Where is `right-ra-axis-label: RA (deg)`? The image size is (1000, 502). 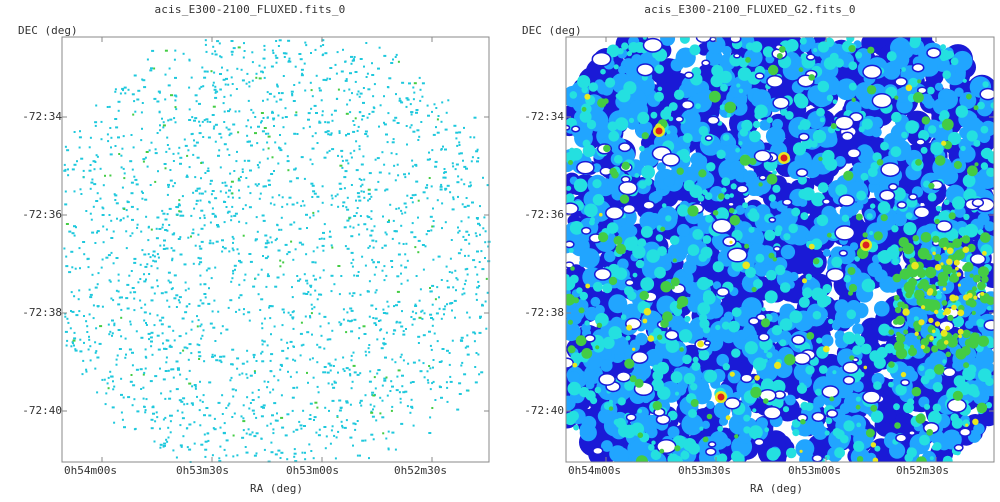
right-ra-axis-label: RA (deg) is located at coordinates (776, 488).